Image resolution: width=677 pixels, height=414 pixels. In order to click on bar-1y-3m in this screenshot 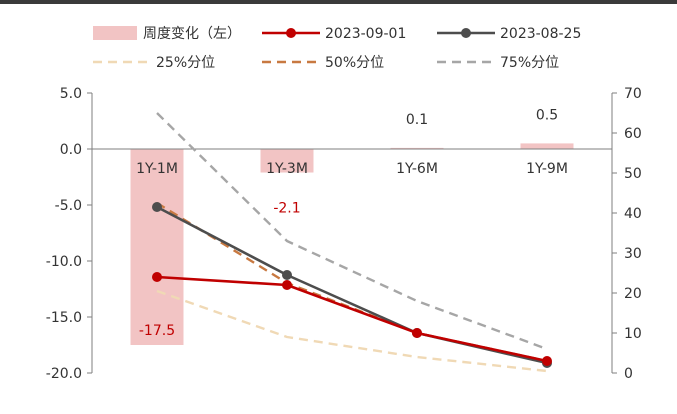, I will do `click(287, 161)`.